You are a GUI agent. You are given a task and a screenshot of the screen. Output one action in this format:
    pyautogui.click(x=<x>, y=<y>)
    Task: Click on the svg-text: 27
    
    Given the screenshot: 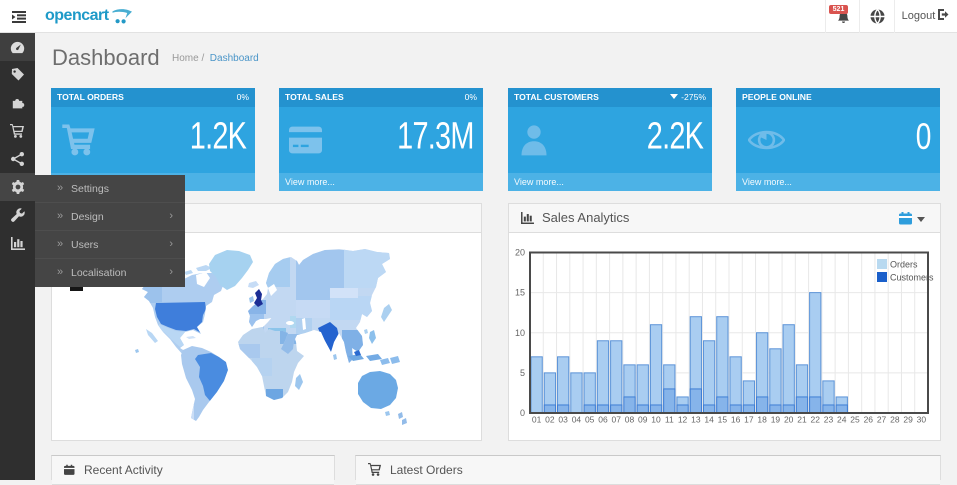 What is the action you would take?
    pyautogui.click(x=882, y=420)
    